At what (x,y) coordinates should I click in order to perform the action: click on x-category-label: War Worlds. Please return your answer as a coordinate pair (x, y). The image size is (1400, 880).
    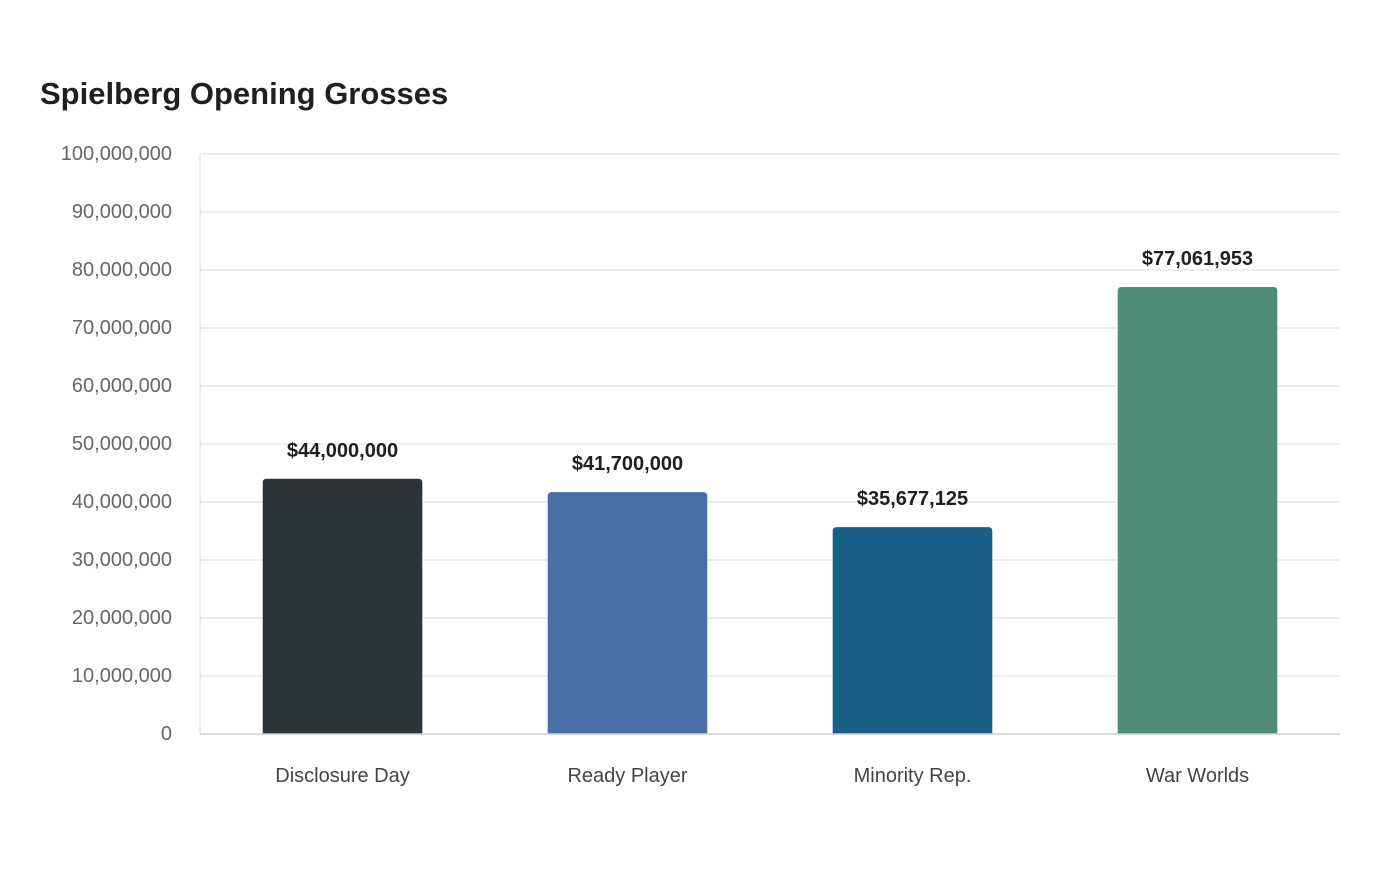
    Looking at the image, I should click on (1197, 776).